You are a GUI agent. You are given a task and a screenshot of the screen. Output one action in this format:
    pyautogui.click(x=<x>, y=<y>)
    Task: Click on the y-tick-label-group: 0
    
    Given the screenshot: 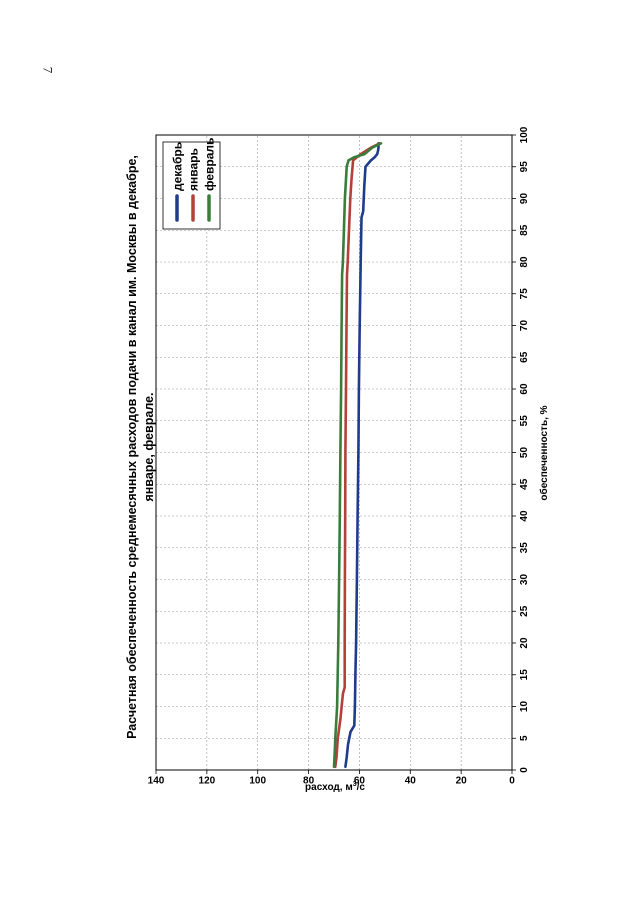 What is the action you would take?
    pyautogui.click(x=512, y=781)
    